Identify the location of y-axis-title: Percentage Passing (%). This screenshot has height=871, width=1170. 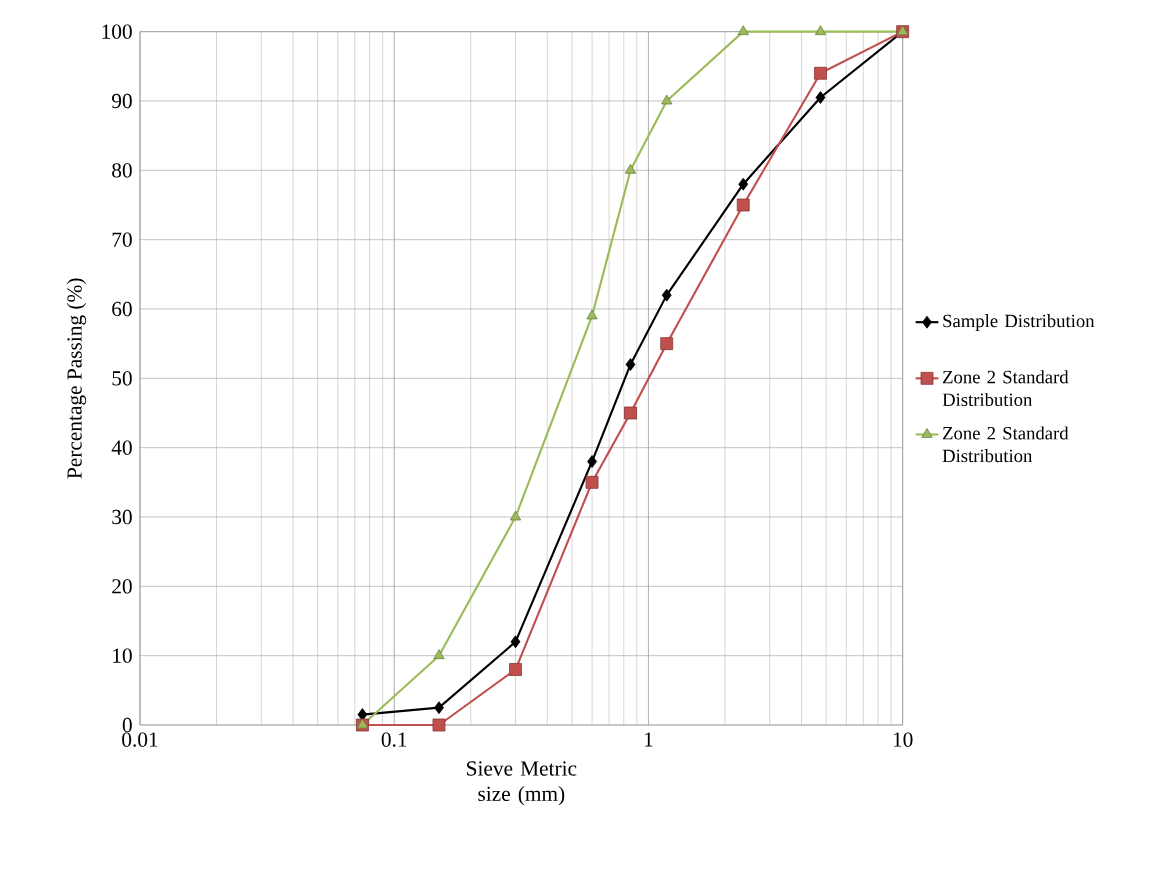
(76, 378).